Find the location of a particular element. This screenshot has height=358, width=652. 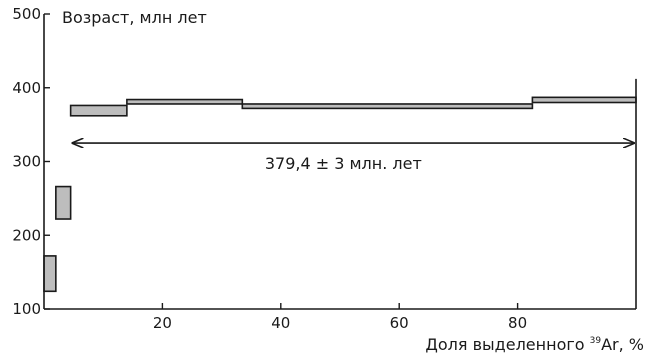

x-axis-title: Доля выделенного 39Ar, % is located at coordinates (534, 344).